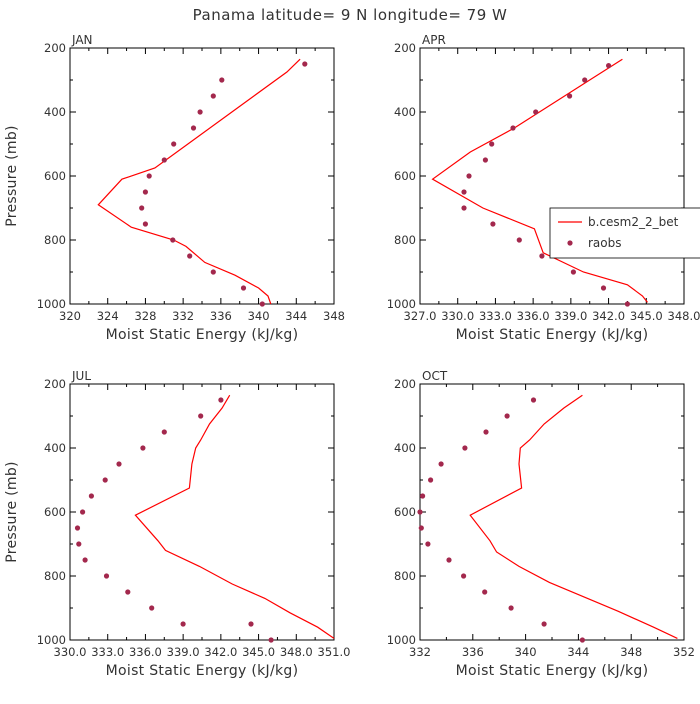 The width and height of the screenshot is (700, 704). I want to click on x-tick-label: 327.0, so click(420, 316).